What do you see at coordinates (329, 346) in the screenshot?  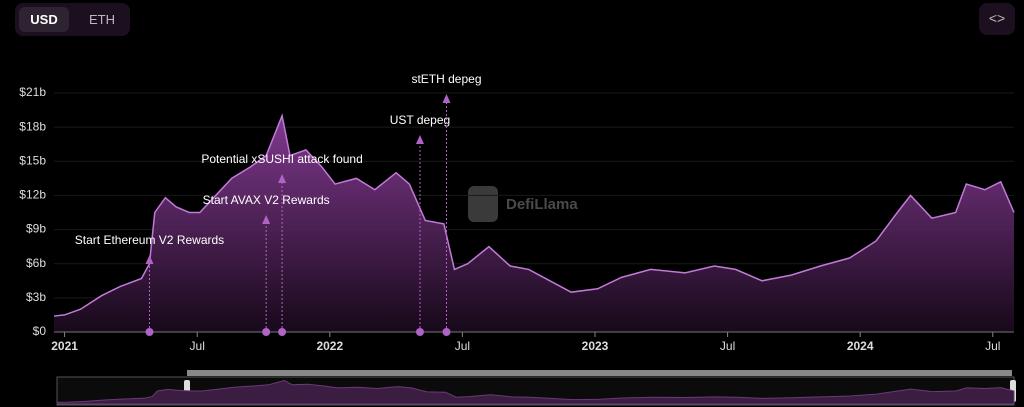 I see `x-tick-label: 2022` at bounding box center [329, 346].